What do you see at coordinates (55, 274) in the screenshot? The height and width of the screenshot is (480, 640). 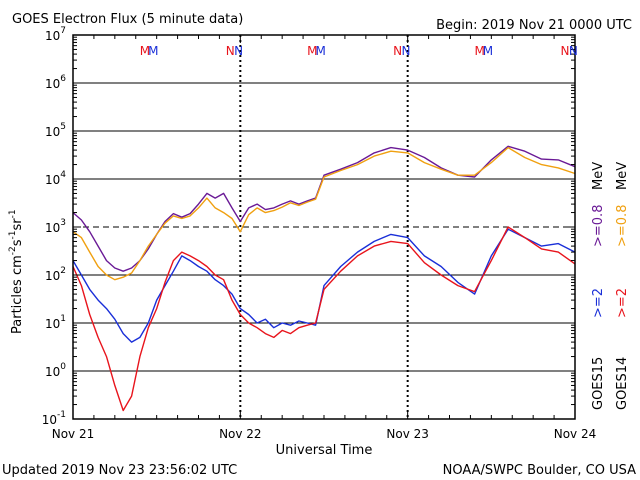 I see `y-tick-label: 10²` at bounding box center [55, 274].